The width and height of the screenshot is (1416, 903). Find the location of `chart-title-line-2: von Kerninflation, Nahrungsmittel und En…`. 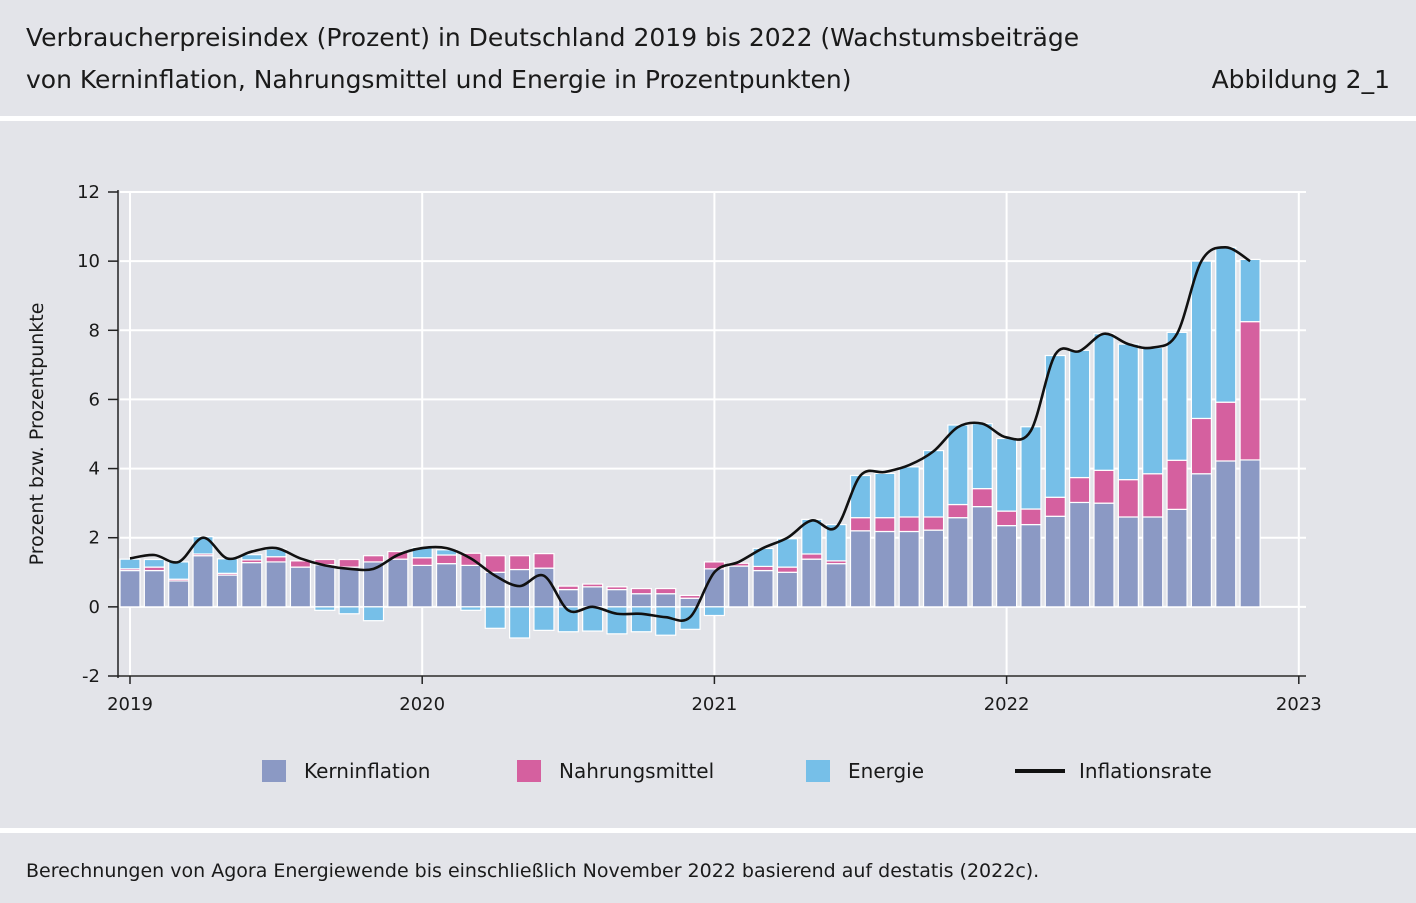

chart-title-line-2: von Kerninflation, Nahrungsmittel und En… is located at coordinates (439, 79).